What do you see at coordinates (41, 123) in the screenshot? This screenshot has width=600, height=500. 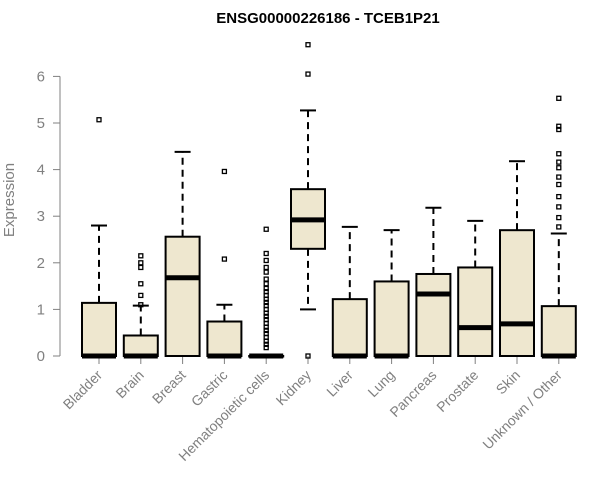 I see `y-tick-label: 5` at bounding box center [41, 123].